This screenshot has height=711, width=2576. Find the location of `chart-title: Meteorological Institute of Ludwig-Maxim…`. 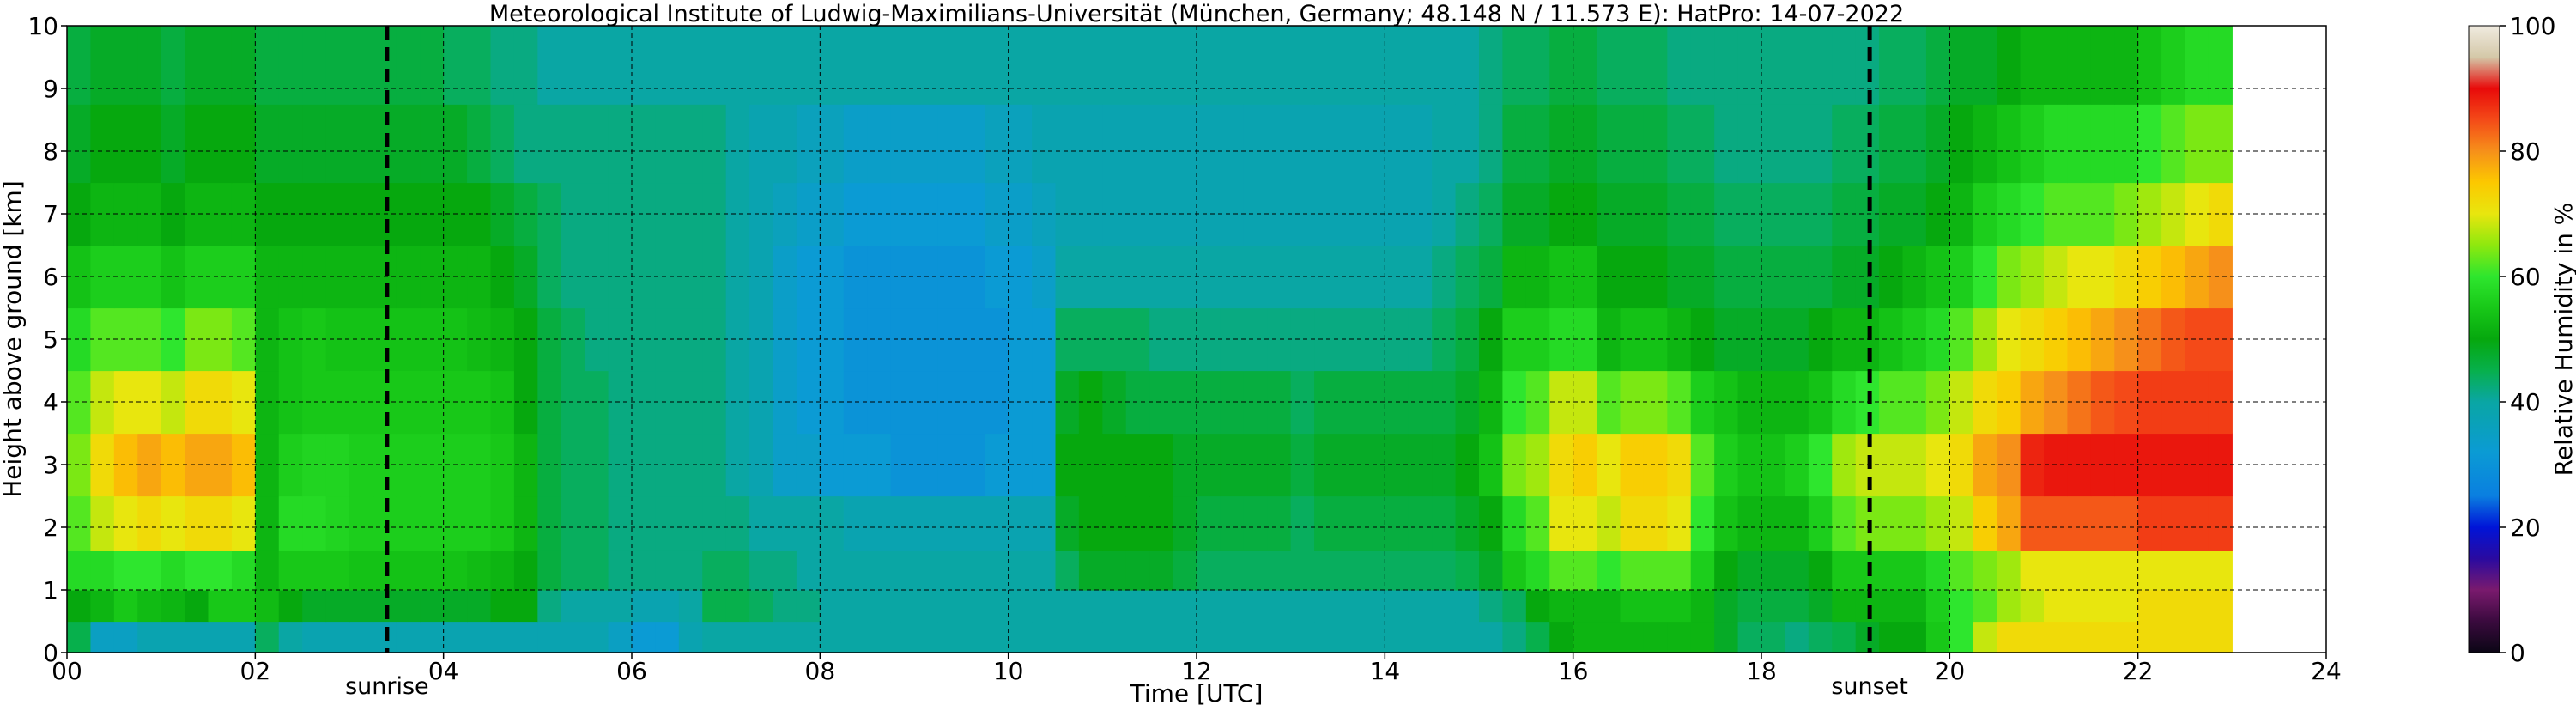

chart-title: Meteorological Institute of Ludwig-Maxim… is located at coordinates (1196, 14).